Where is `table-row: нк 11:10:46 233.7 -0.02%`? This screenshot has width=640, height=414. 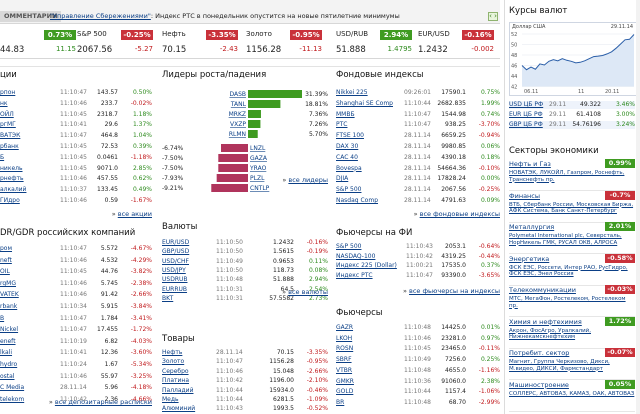
table-row: нк 11:10:46 233.7 -0.02% is located at coordinates (76, 104).